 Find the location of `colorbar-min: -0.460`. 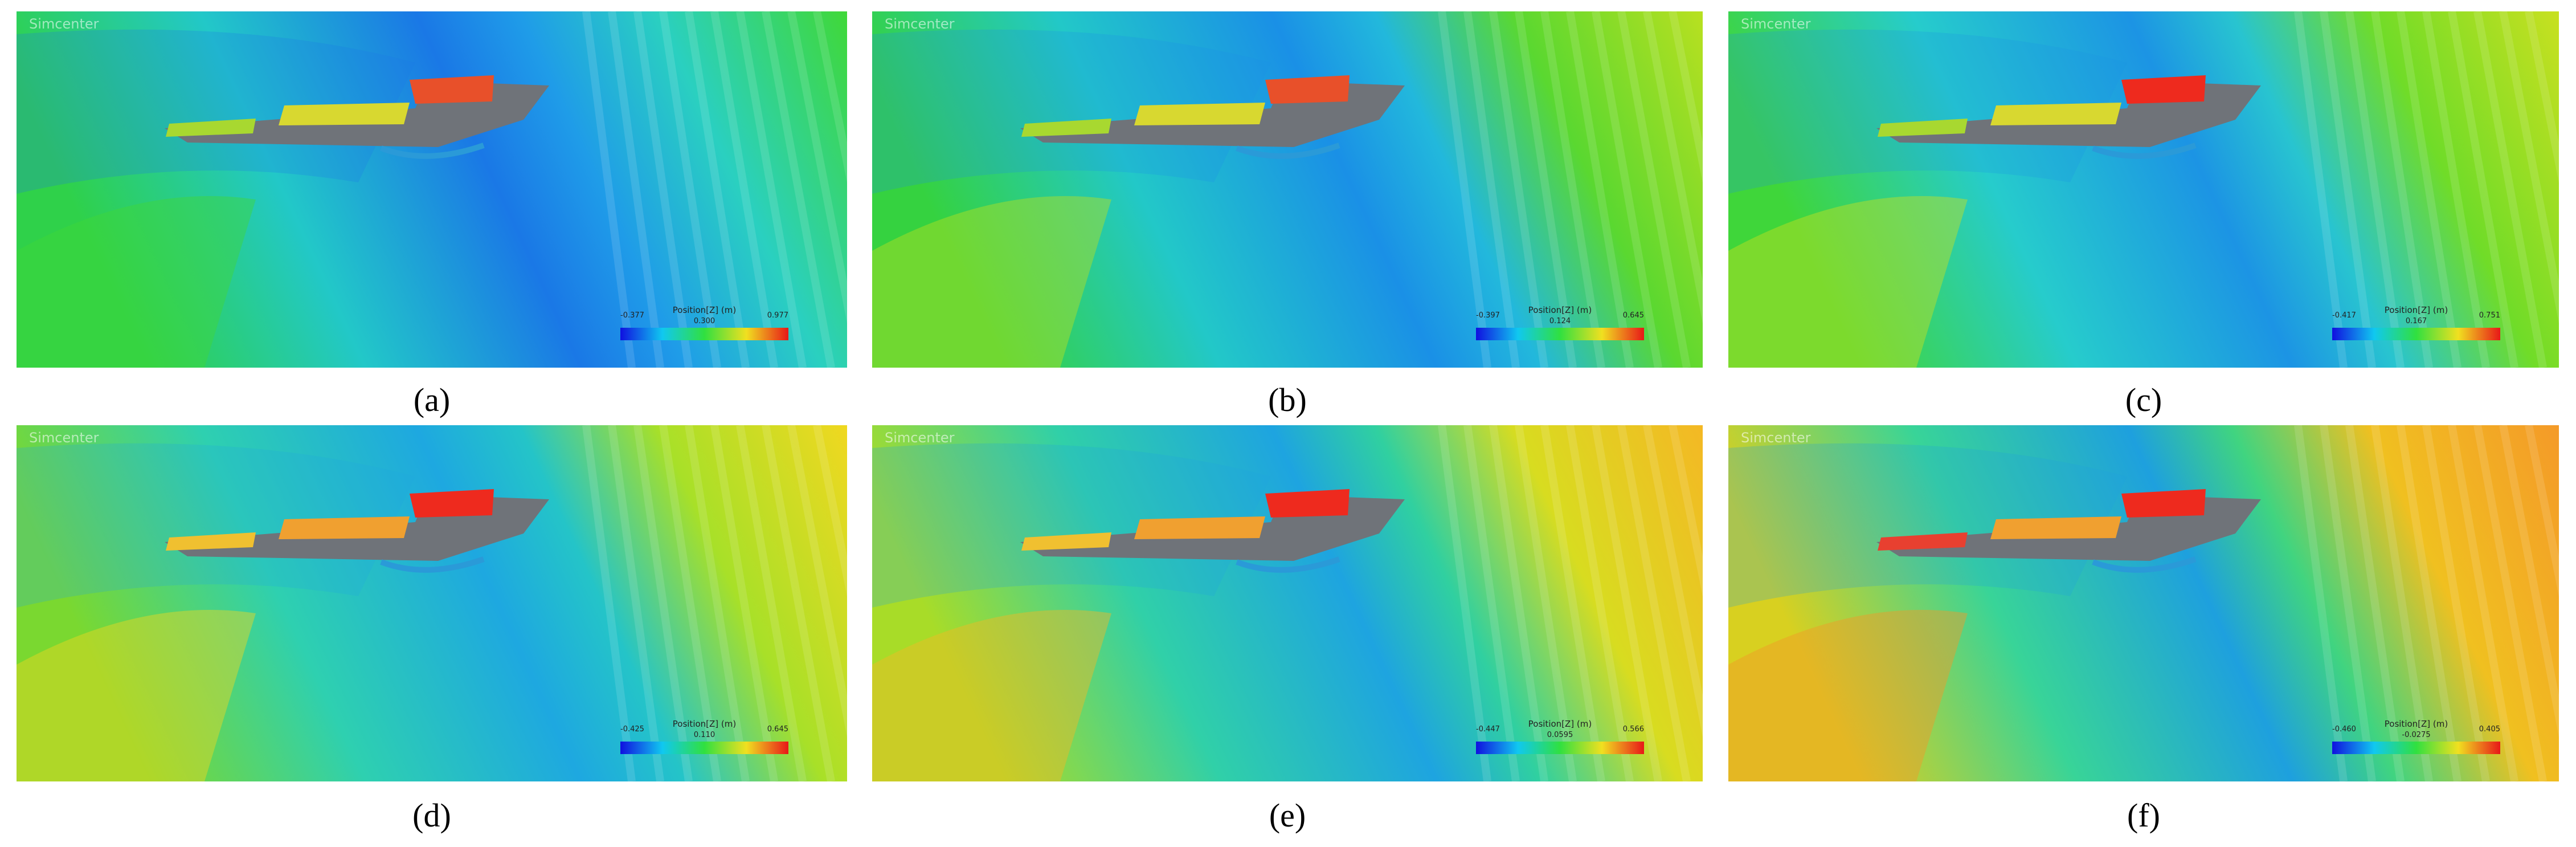

colorbar-min: -0.460 is located at coordinates (2344, 729).